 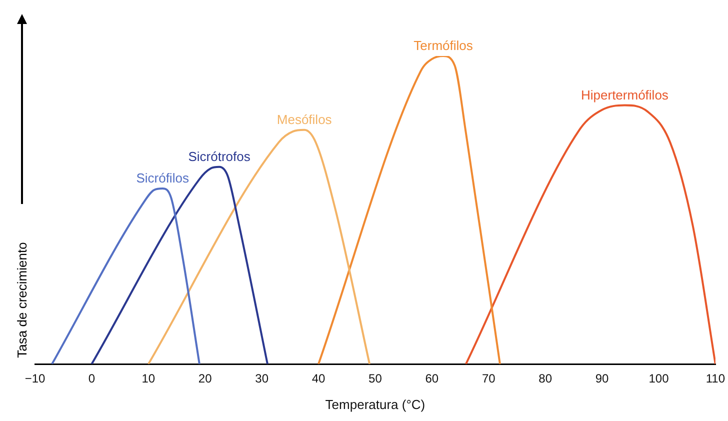 I want to click on x-tick-label: 30, so click(x=262, y=379).